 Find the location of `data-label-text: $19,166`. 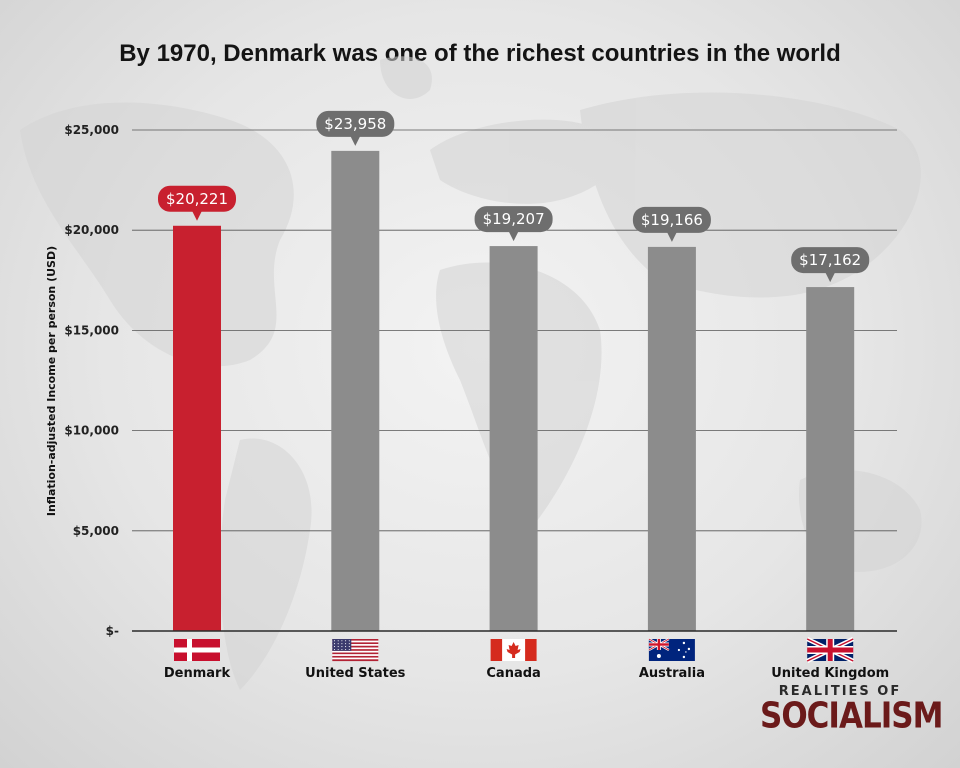

data-label-text: $19,166 is located at coordinates (672, 220).